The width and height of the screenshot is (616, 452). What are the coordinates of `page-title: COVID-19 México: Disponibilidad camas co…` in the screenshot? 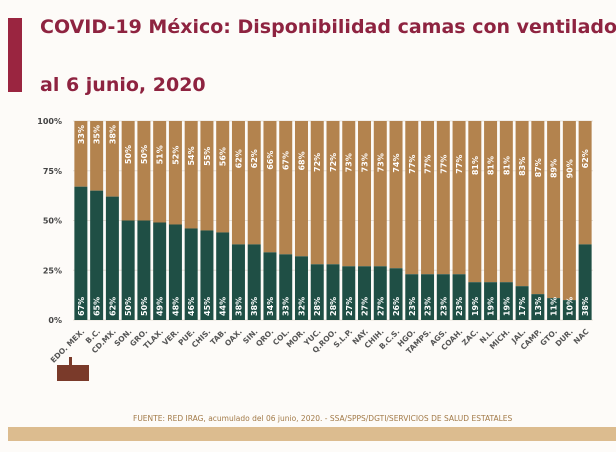 It's located at (328, 27).